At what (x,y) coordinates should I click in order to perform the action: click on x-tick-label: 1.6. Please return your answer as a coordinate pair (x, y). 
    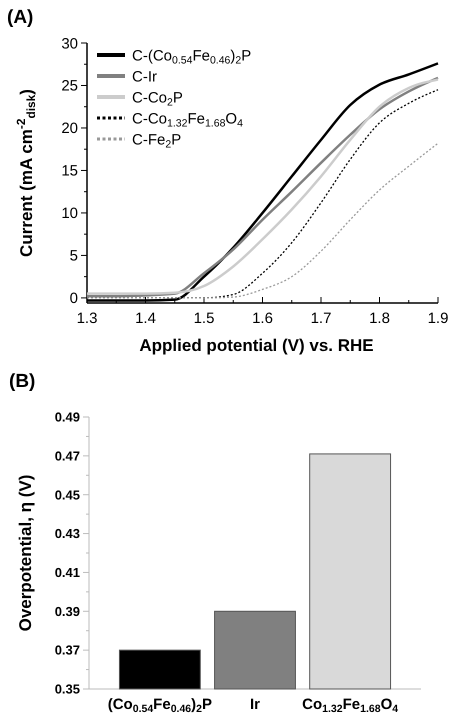
    Looking at the image, I should click on (262, 318).